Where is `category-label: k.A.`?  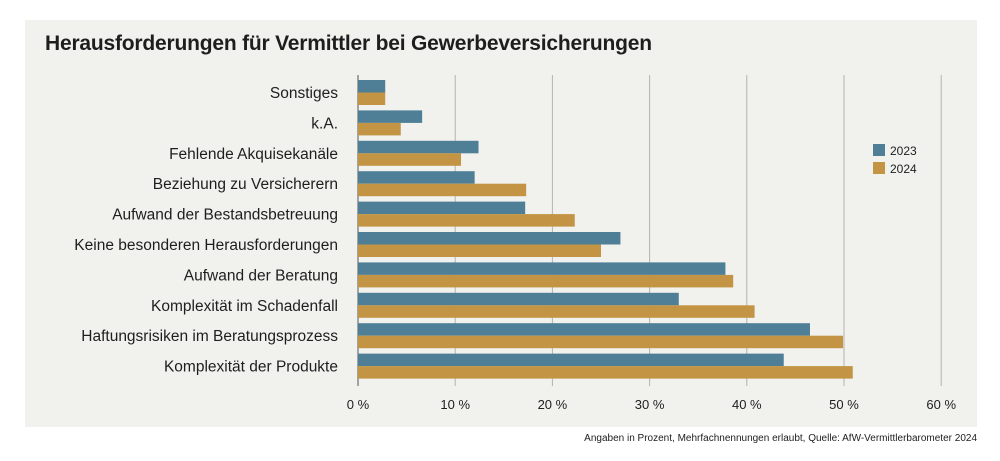
category-label: k.A. is located at coordinates (324, 123).